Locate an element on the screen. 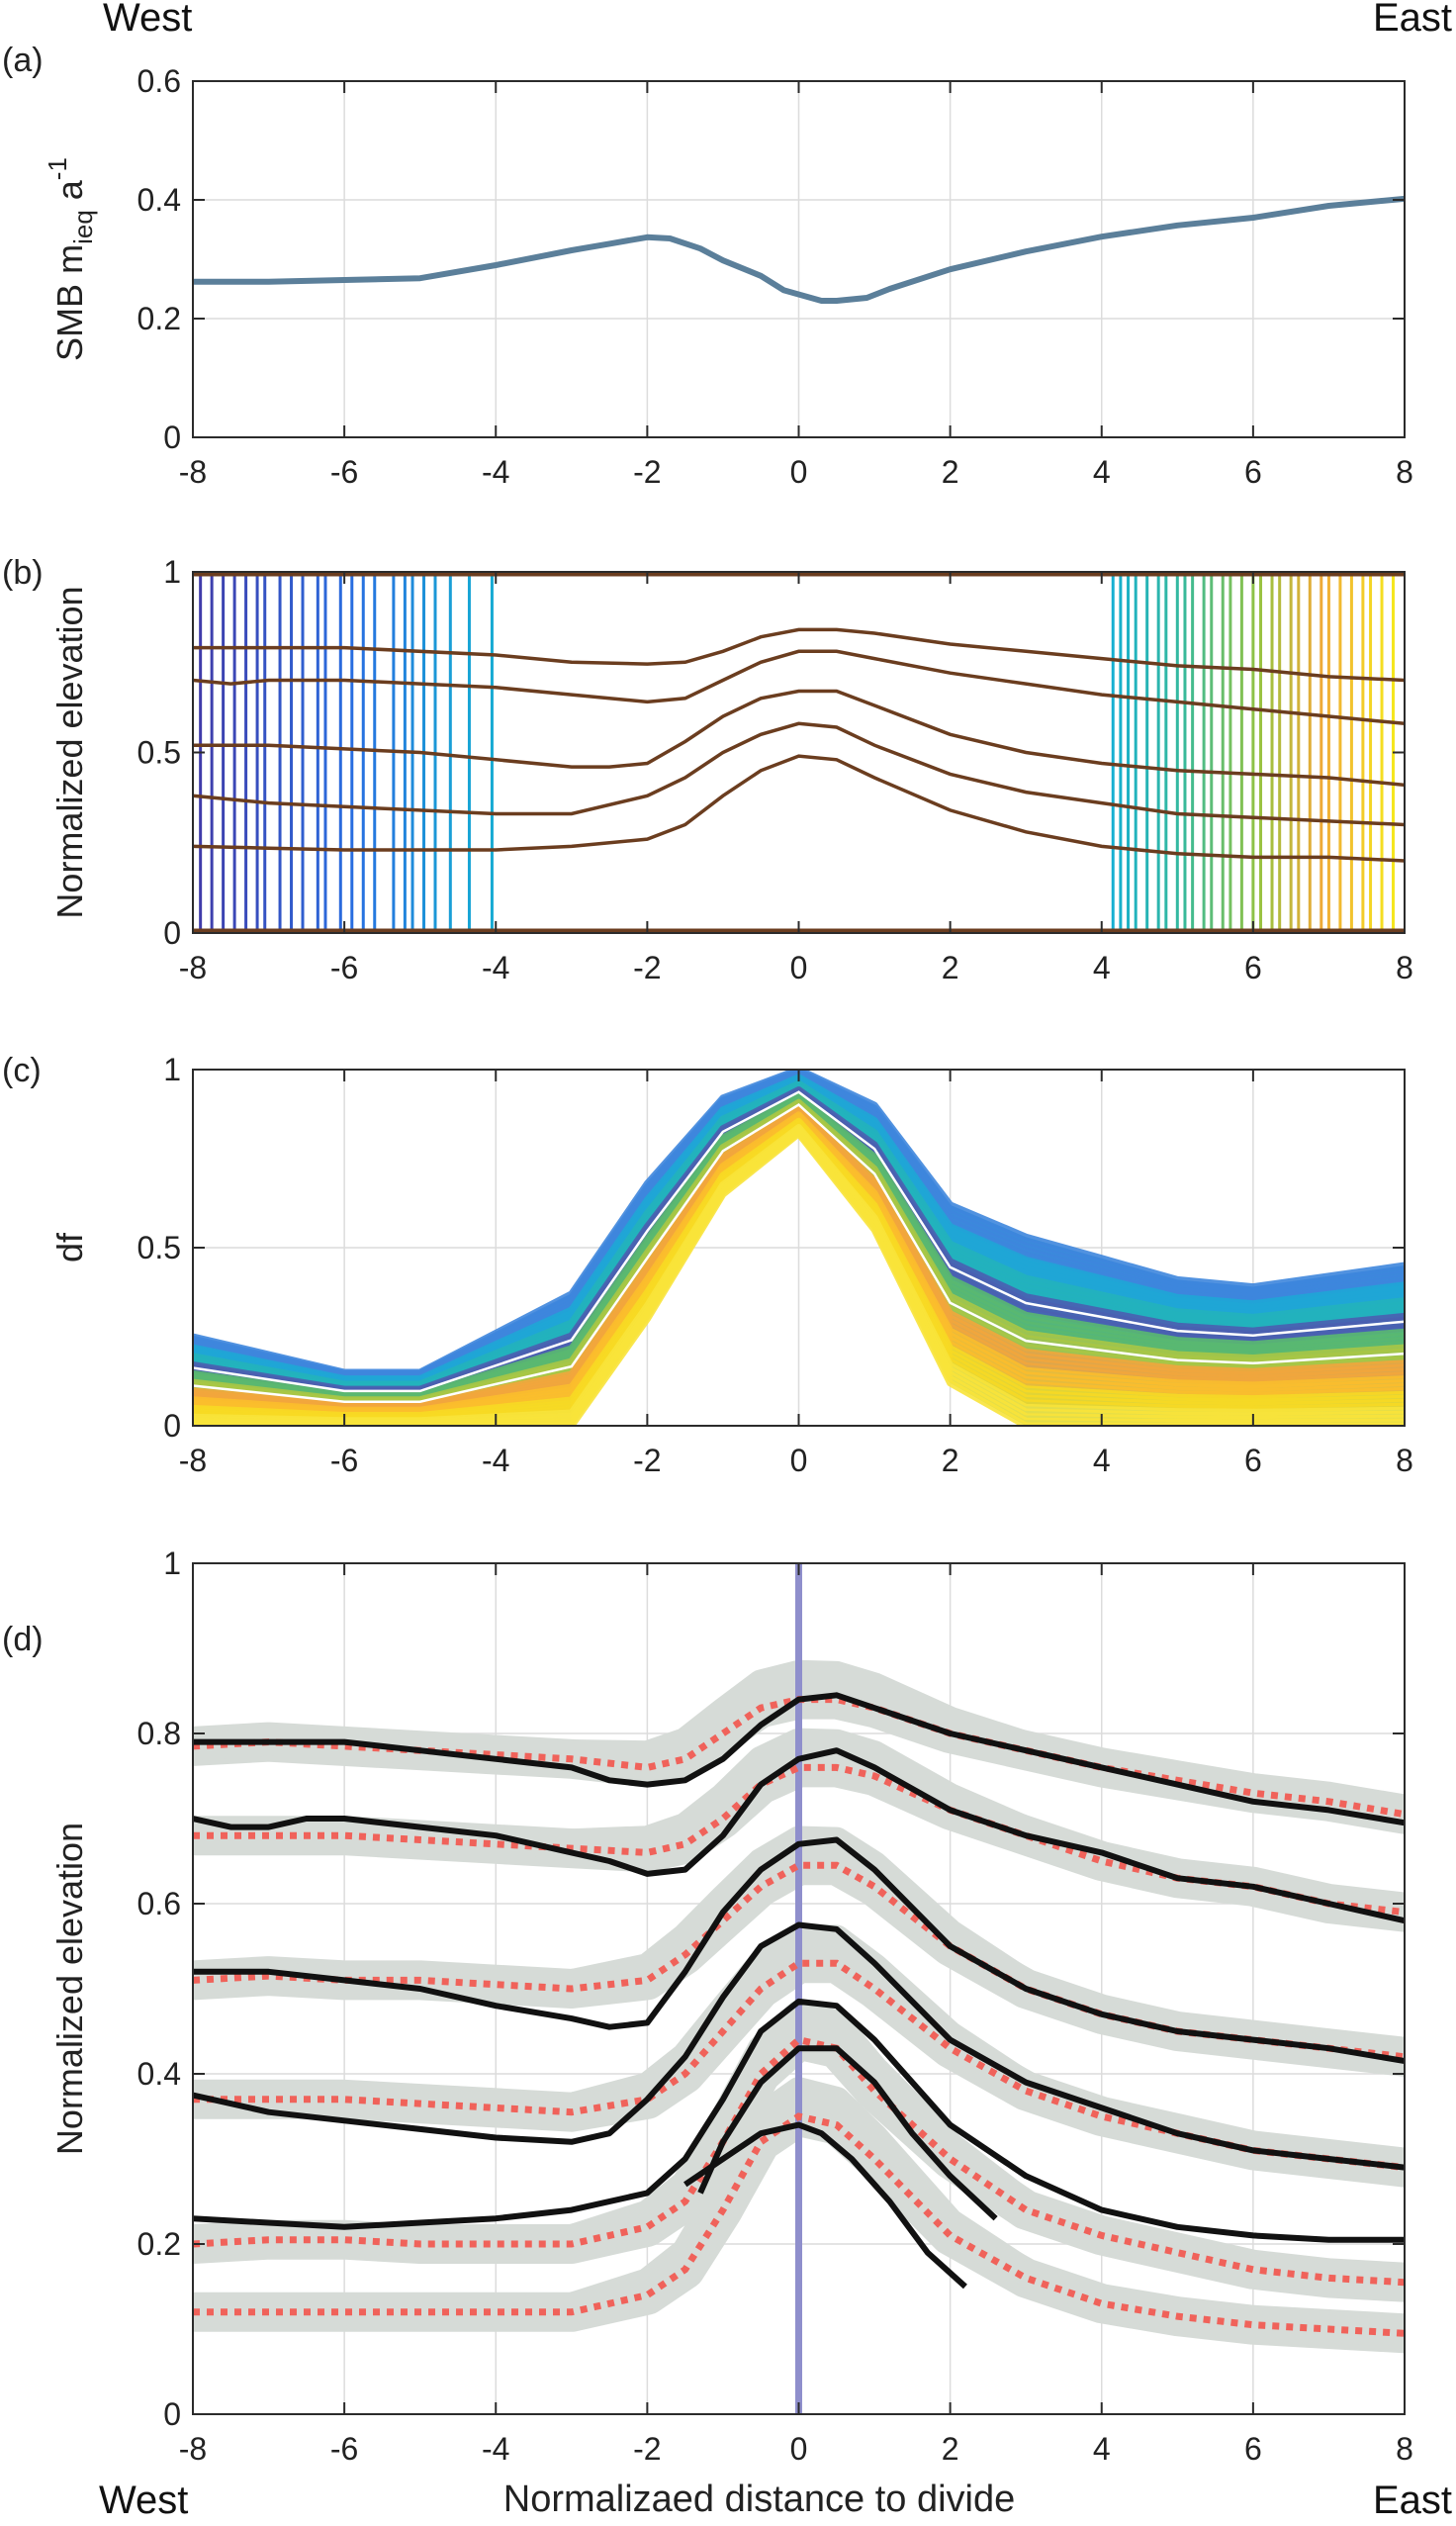 This screenshot has width=1456, height=2526. smb-line is located at coordinates (799, 249).